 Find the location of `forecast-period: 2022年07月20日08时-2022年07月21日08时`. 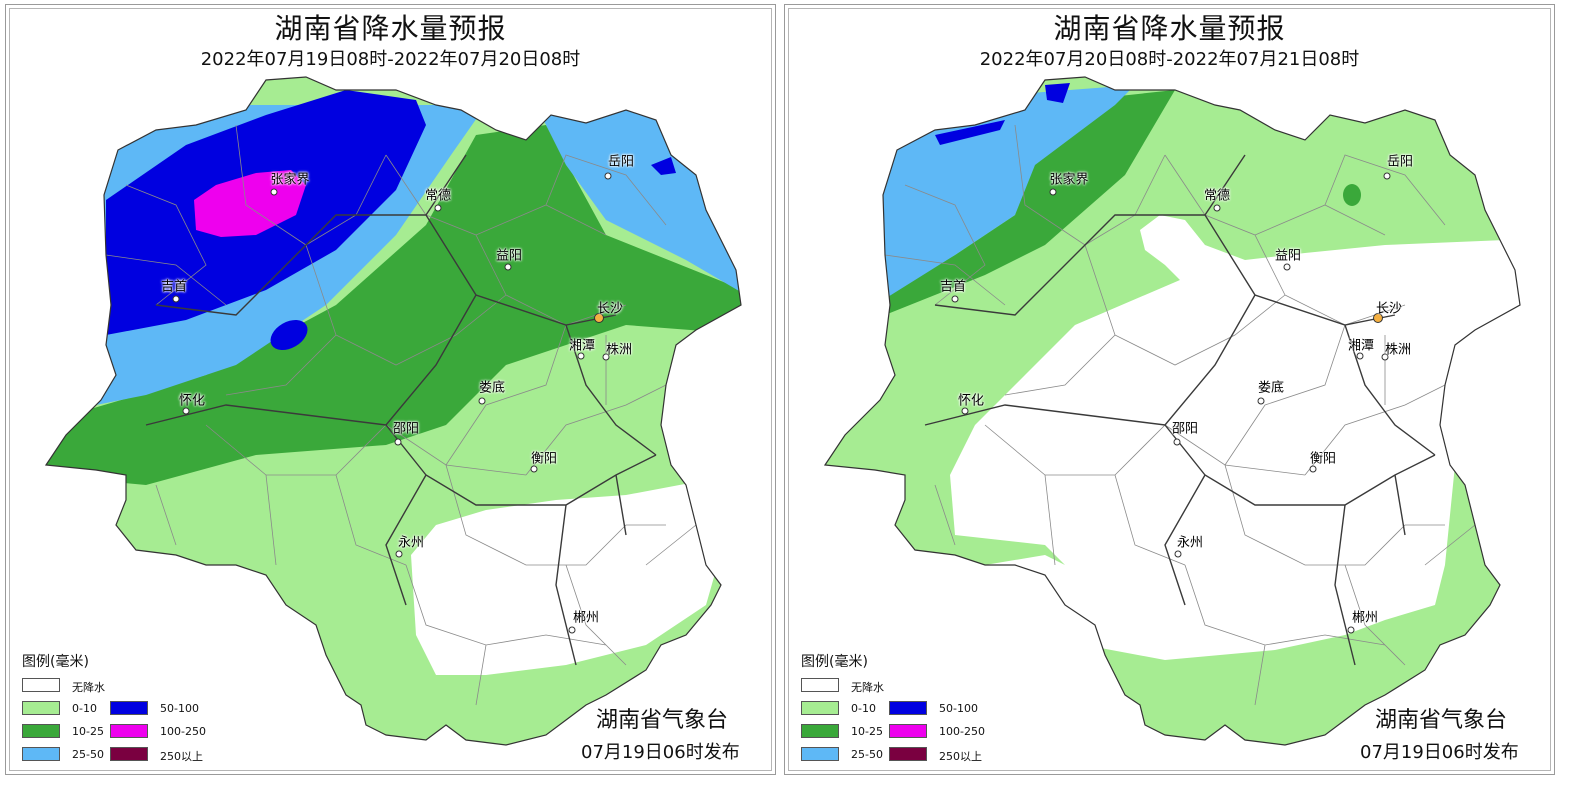

forecast-period: 2022年07月20日08时-2022年07月21日08时 is located at coordinates (1169, 59).